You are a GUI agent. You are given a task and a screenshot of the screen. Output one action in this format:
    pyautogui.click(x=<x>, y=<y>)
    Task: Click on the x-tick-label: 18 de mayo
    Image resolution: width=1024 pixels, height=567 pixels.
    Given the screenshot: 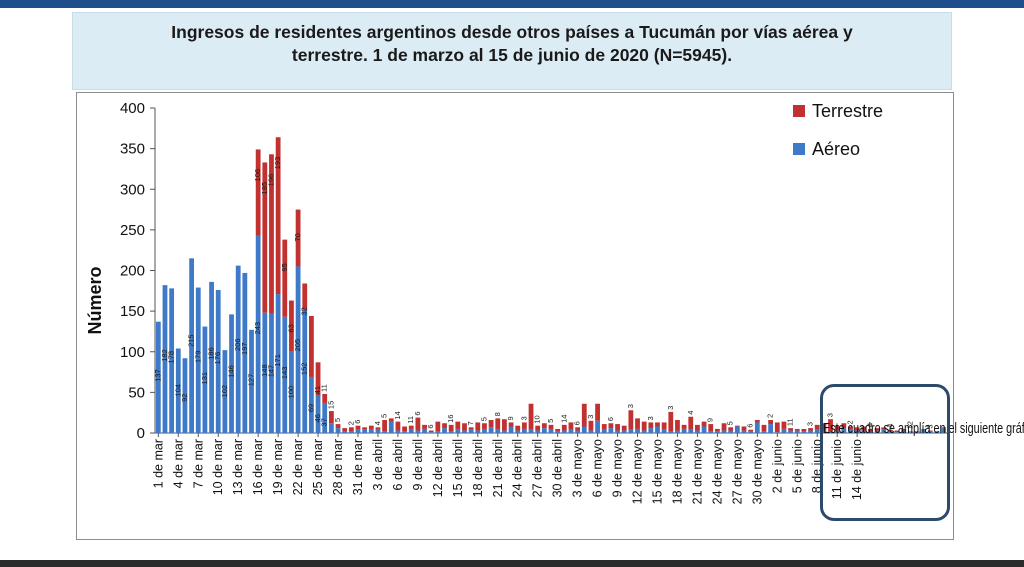 What is the action you would take?
    pyautogui.click(x=677, y=471)
    